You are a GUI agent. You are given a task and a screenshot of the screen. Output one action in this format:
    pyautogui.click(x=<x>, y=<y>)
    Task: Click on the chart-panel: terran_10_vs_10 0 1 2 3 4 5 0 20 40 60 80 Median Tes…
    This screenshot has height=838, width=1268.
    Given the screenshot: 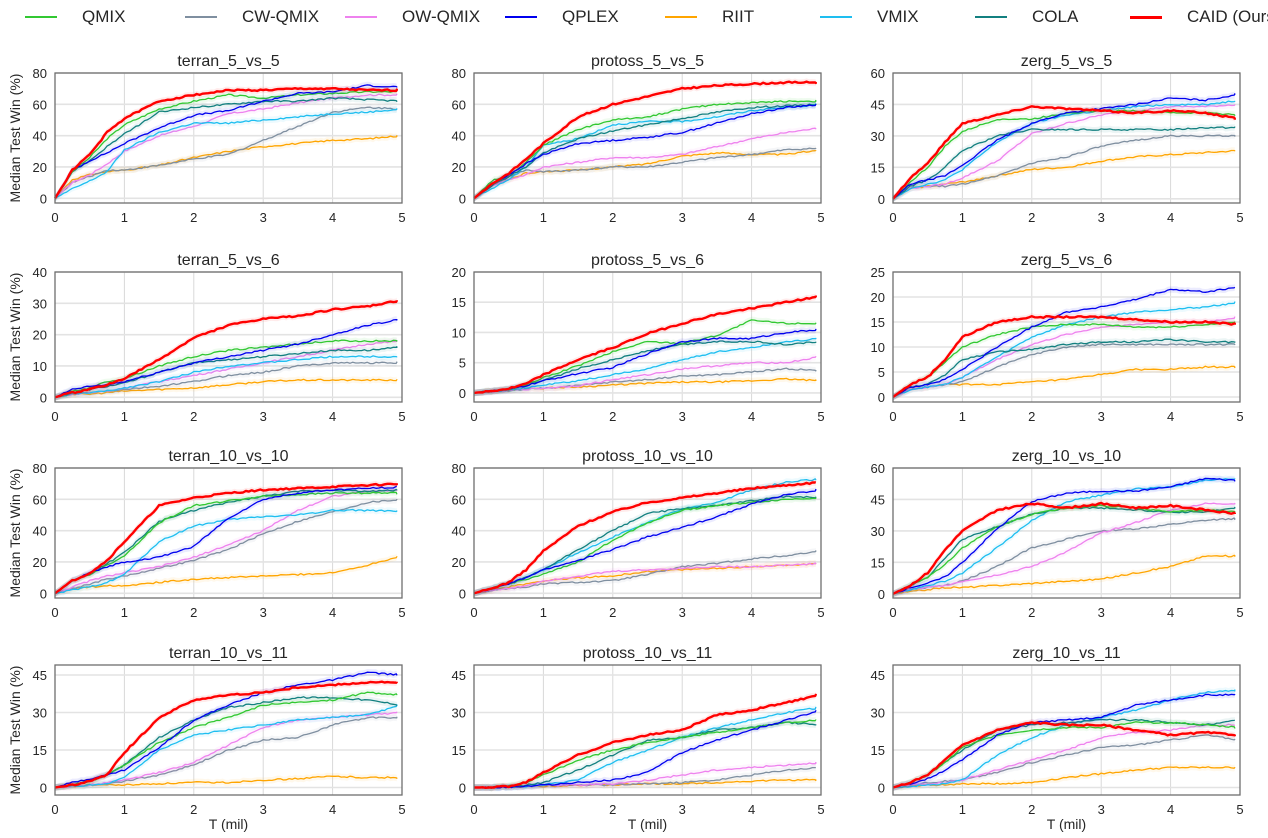 What is the action you would take?
    pyautogui.click(x=206, y=534)
    